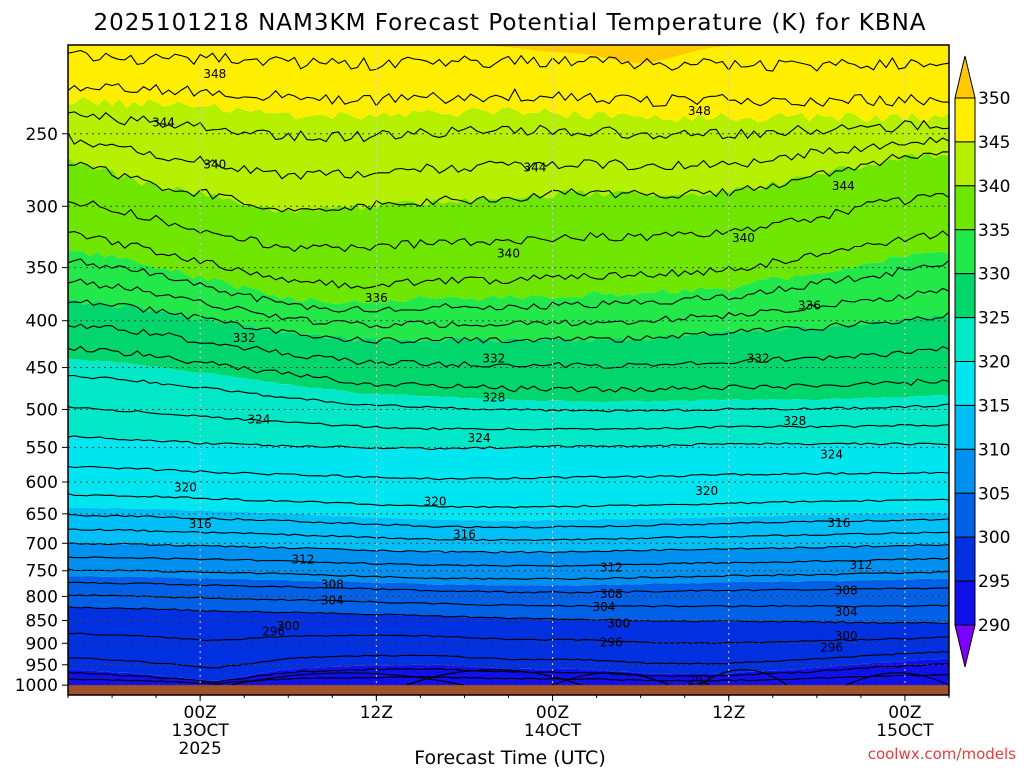  What do you see at coordinates (994, 450) in the screenshot?
I see `colorbar-label: 310` at bounding box center [994, 450].